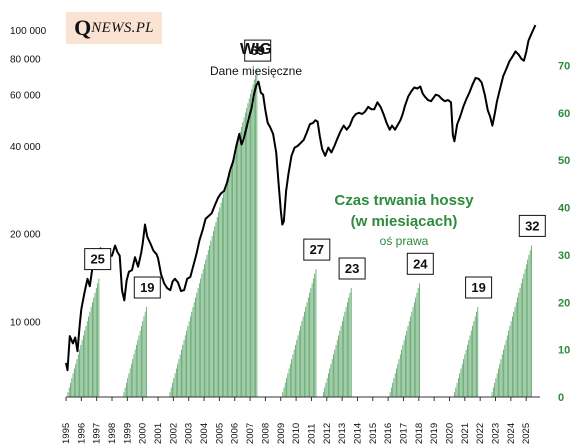  Describe the element at coordinates (357, 433) in the screenshot. I see `x-tick-label: 2014` at that location.